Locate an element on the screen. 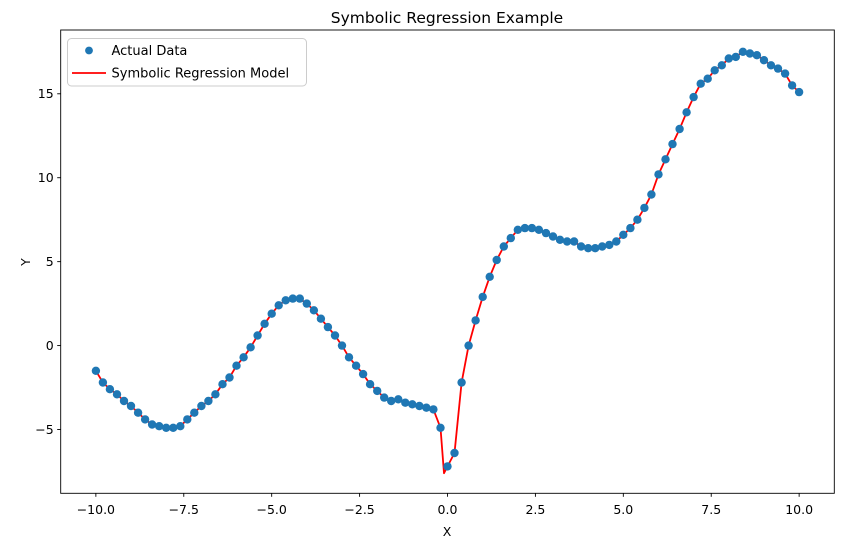 This screenshot has height=547, width=844. y-axis-label: Y is located at coordinates (25, 262).